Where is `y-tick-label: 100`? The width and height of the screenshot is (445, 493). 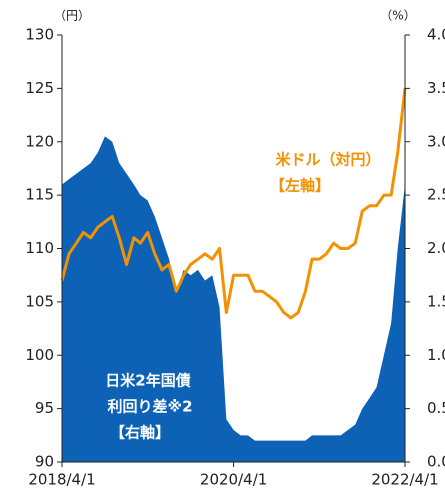 y-tick-label: 100 is located at coordinates (39, 355).